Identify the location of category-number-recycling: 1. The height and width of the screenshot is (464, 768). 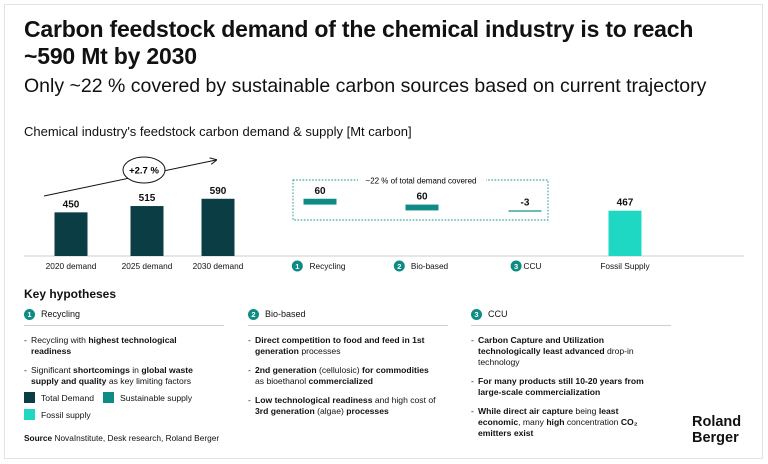
(297, 266).